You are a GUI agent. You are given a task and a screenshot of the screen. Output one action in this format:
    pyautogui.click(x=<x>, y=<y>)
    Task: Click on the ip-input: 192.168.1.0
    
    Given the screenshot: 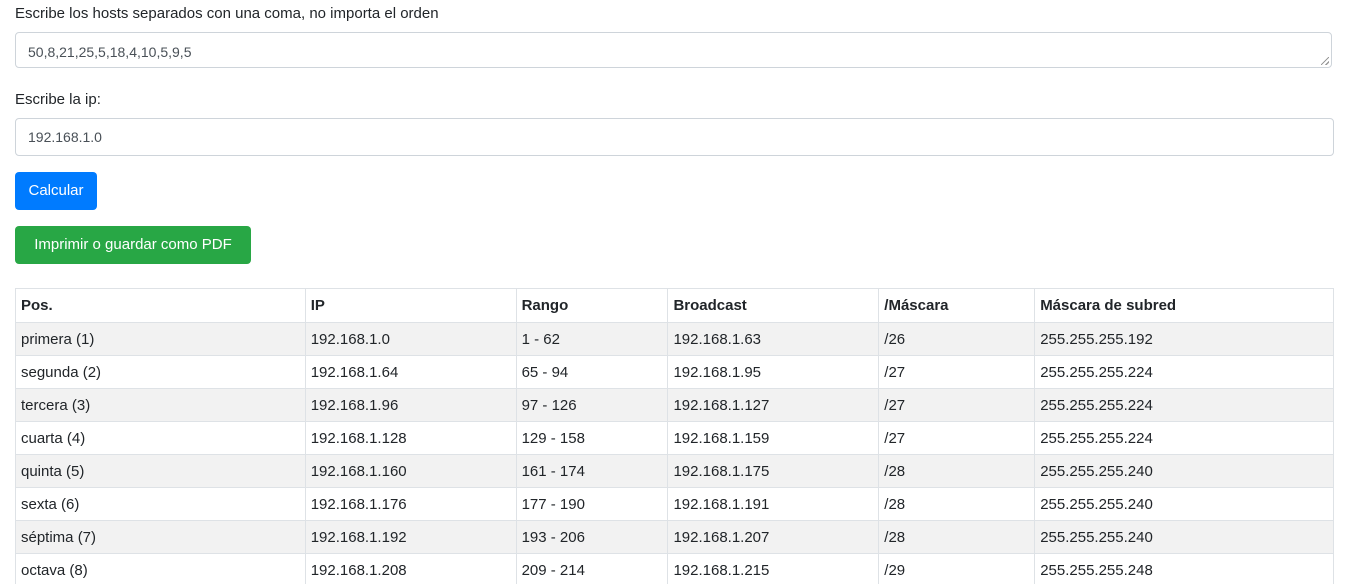 What is the action you would take?
    pyautogui.click(x=674, y=137)
    